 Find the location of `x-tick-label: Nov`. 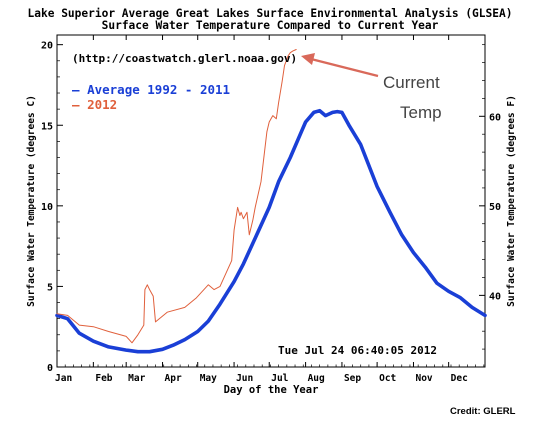

x-tick-label: Nov is located at coordinates (423, 378).